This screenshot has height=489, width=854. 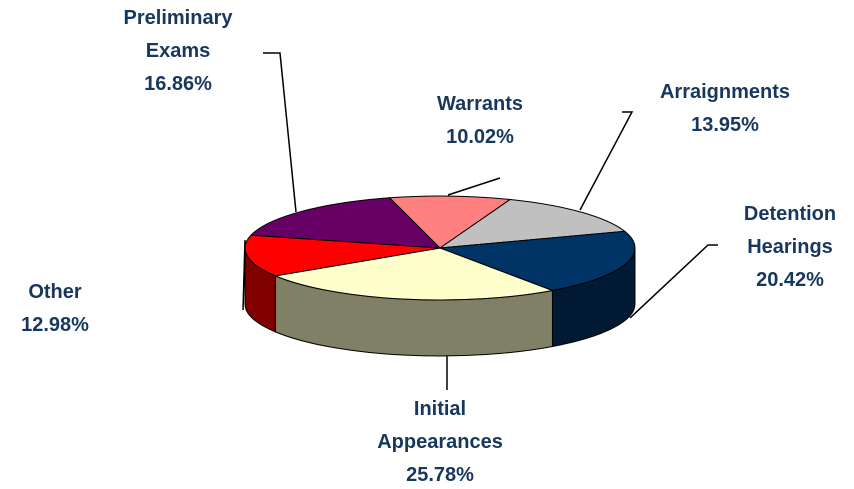 I want to click on slice-value: 10.02%, so click(x=480, y=137).